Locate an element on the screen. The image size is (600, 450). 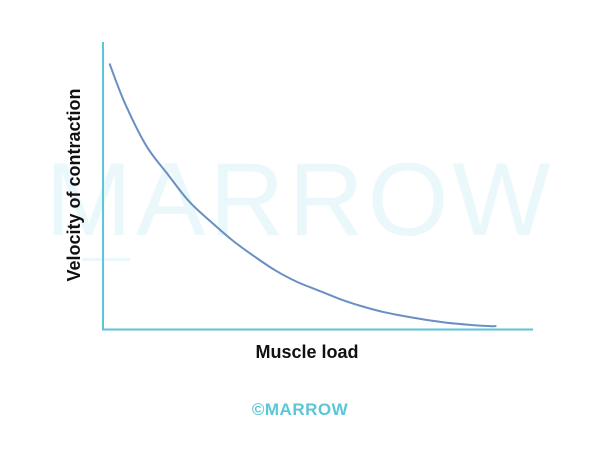
watermark-underline is located at coordinates (106, 259).